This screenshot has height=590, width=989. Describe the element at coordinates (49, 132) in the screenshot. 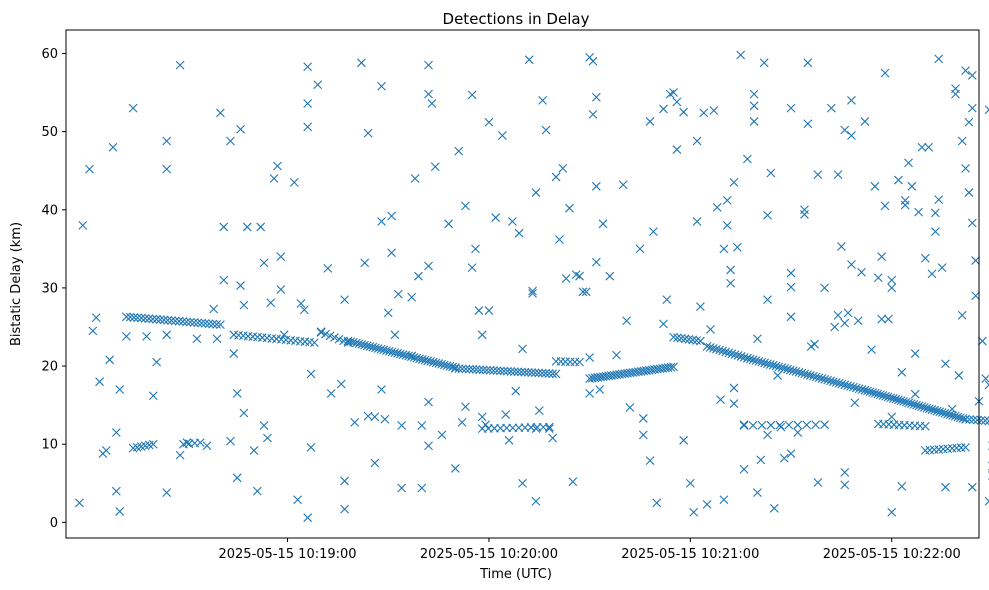

I see `y-tick-label: 50` at that location.